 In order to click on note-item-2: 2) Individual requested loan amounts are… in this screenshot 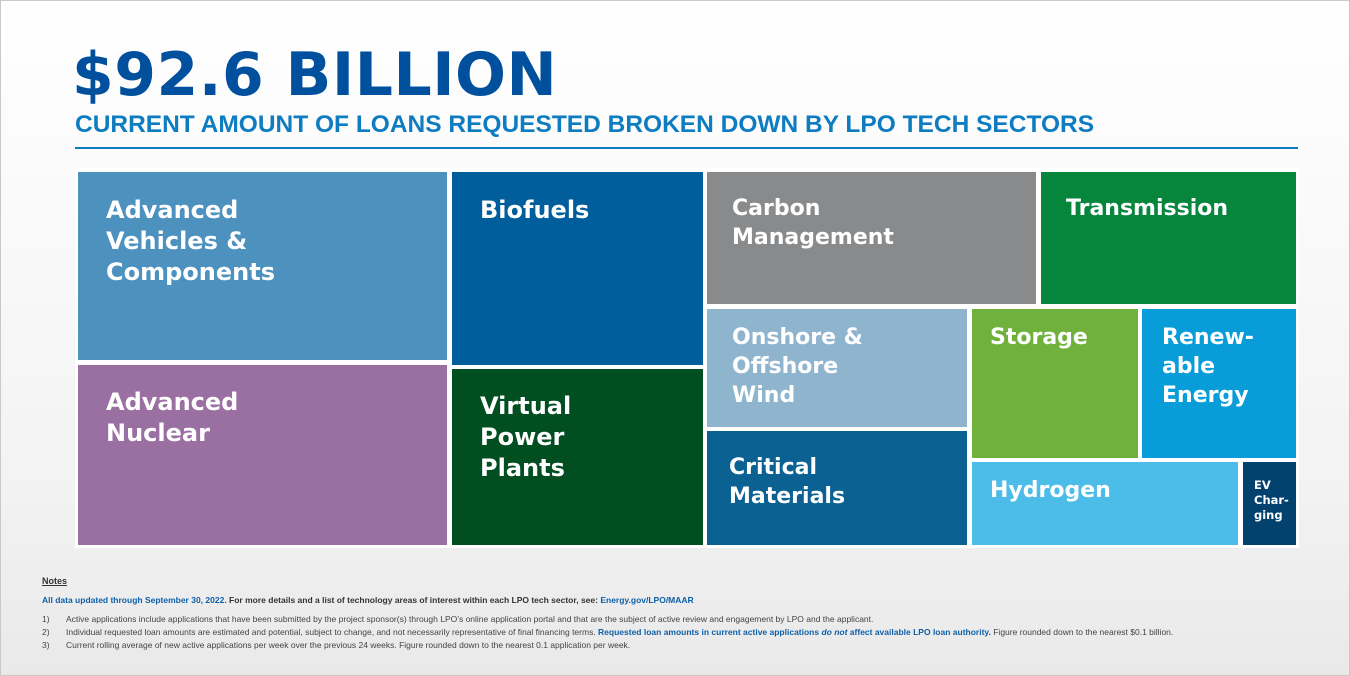, I will do `click(687, 632)`.